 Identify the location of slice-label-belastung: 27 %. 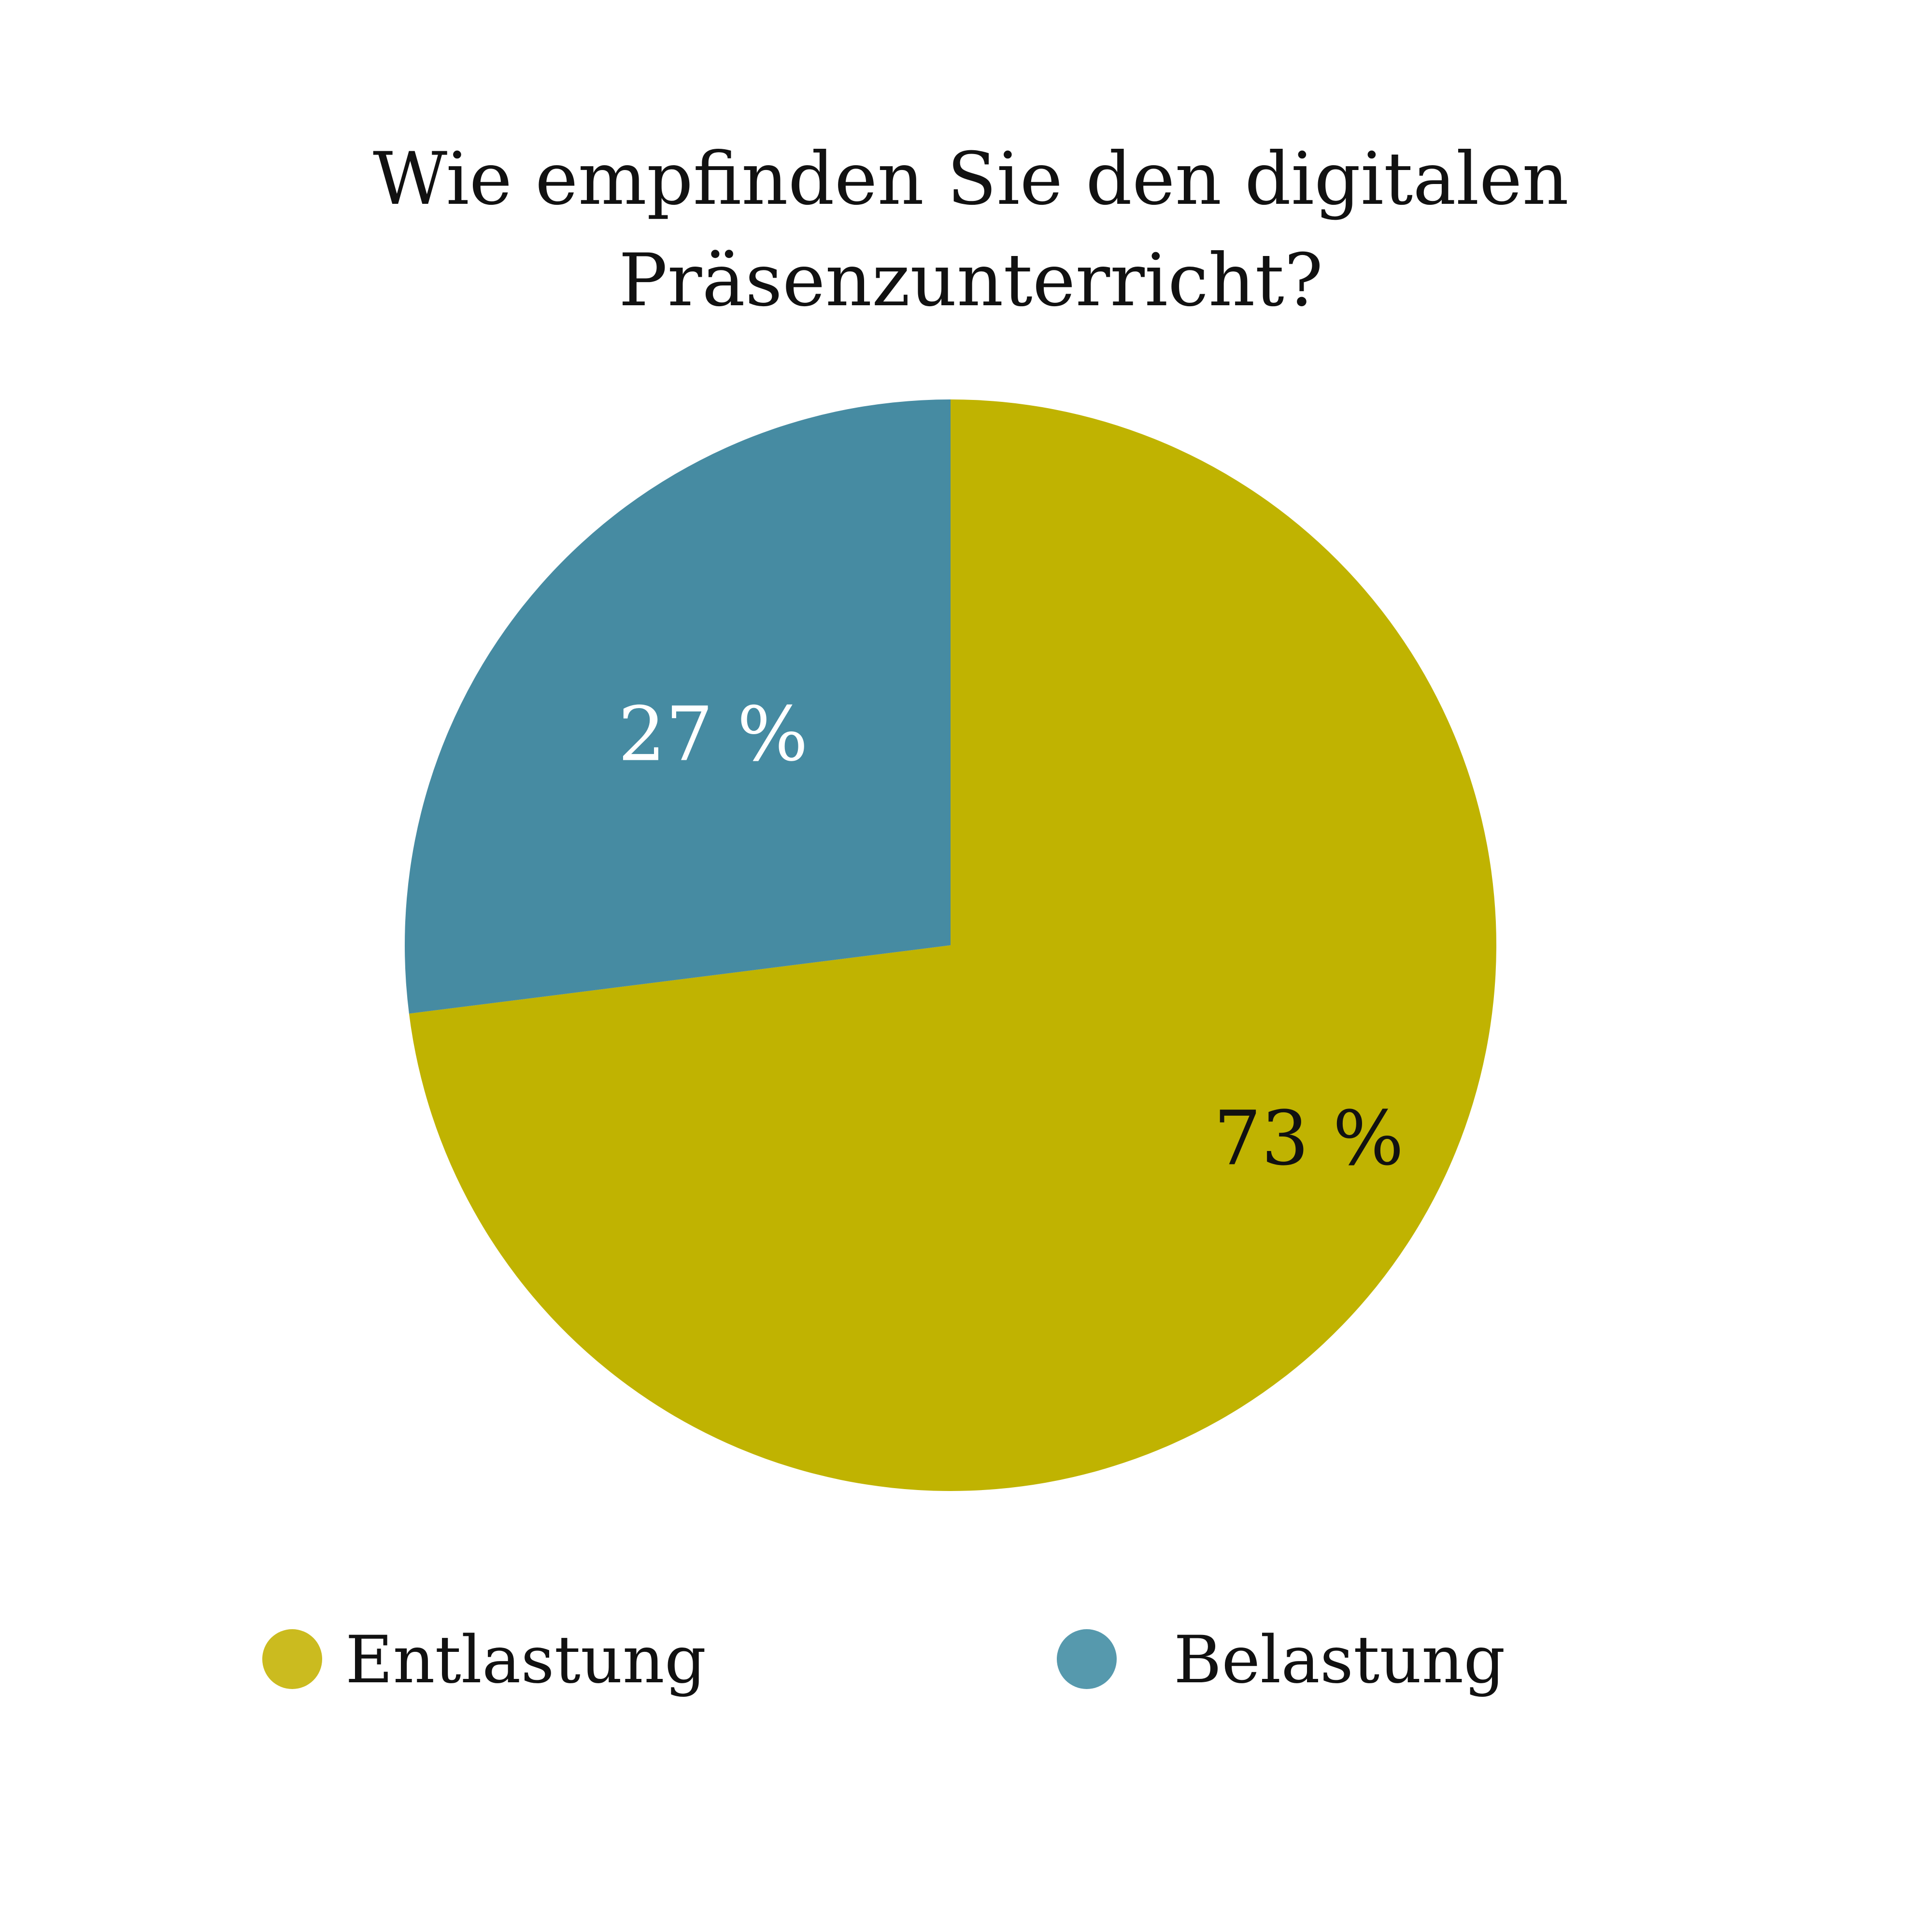
(713, 734).